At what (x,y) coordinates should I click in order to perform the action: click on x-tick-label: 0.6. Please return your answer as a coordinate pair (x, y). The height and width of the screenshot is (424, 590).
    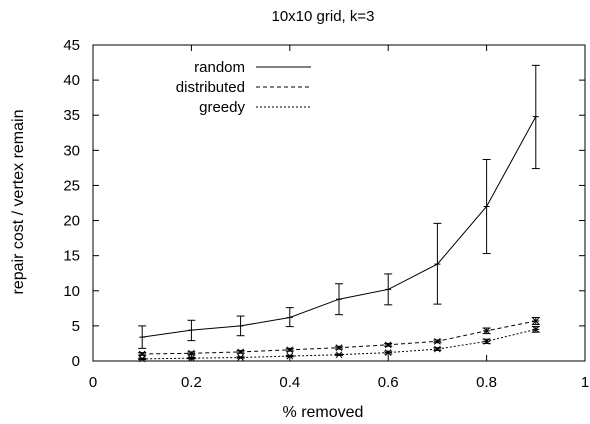
    Looking at the image, I should click on (388, 382).